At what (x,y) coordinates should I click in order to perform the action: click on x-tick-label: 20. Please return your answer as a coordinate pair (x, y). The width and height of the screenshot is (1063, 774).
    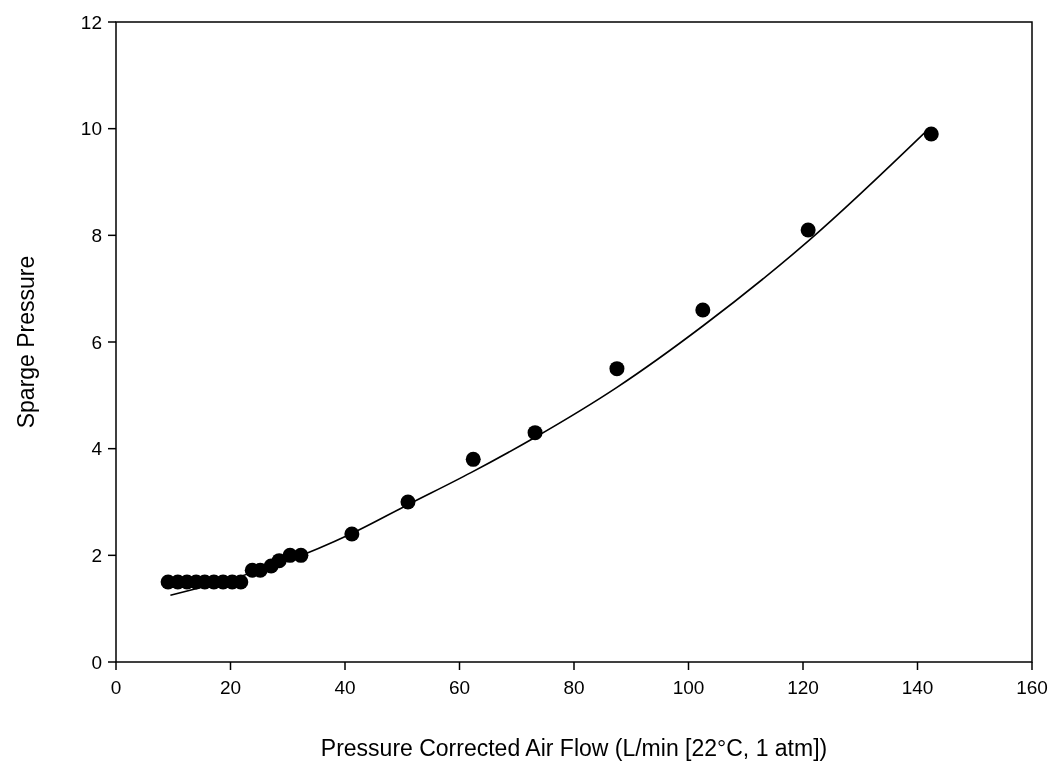
    Looking at the image, I should click on (230, 687).